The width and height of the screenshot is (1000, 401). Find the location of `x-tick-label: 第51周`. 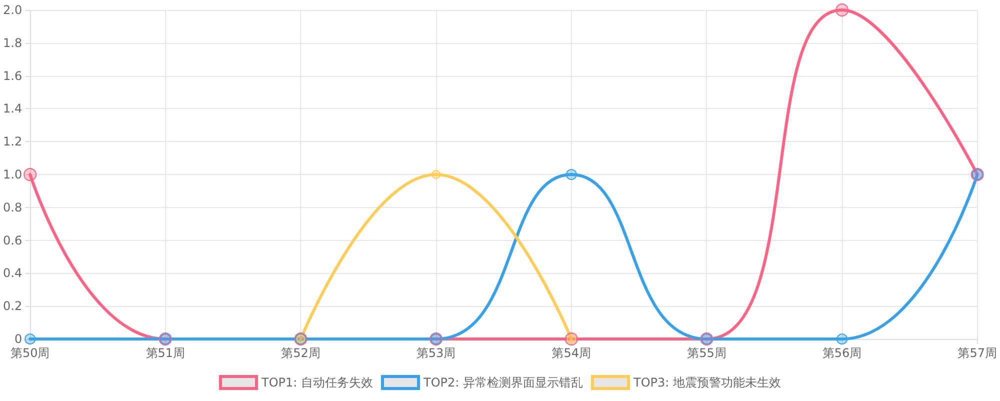

x-tick-label: 第51周 is located at coordinates (166, 353).